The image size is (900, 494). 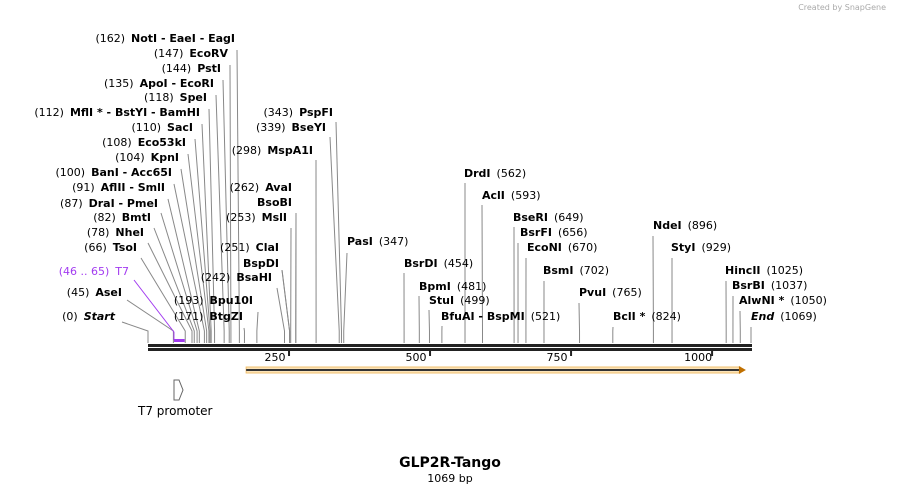 What do you see at coordinates (548, 217) in the screenshot?
I see `enzyme-site-label: BseRI (649)` at bounding box center [548, 217].